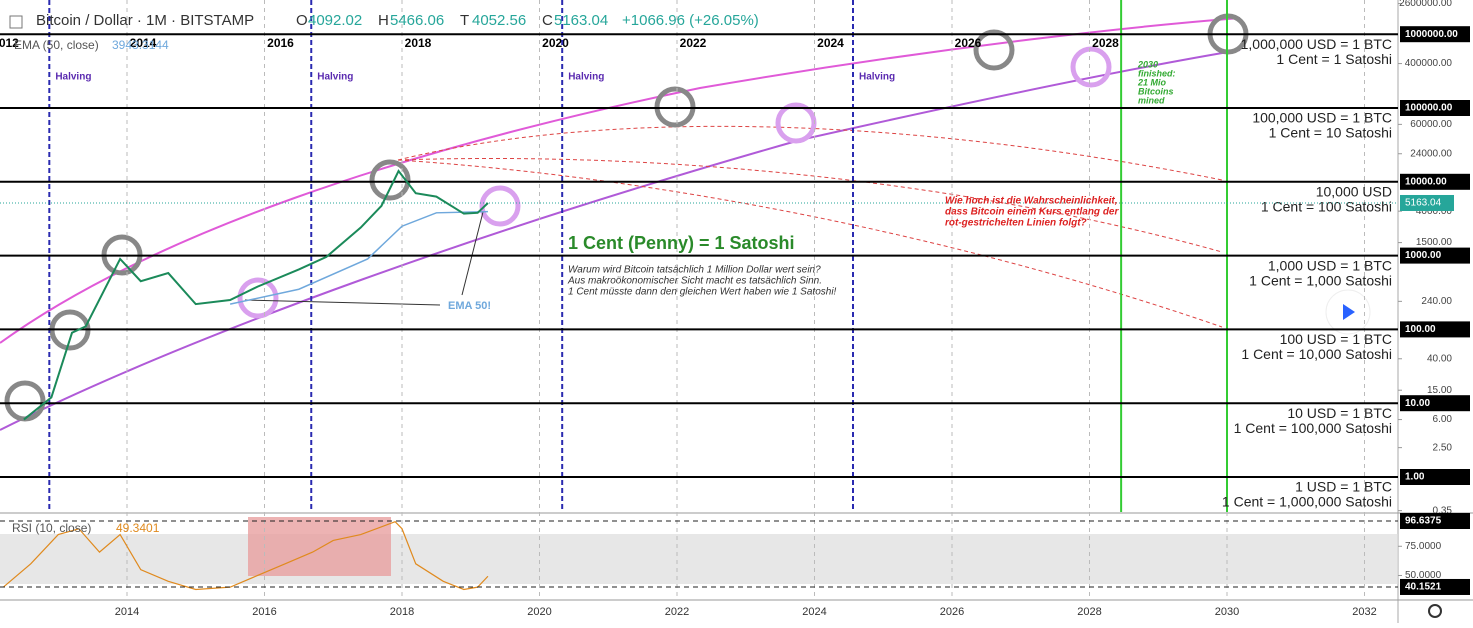 The width and height of the screenshot is (1473, 628). I want to click on y-tick-label: 15.00, so click(1439, 390).